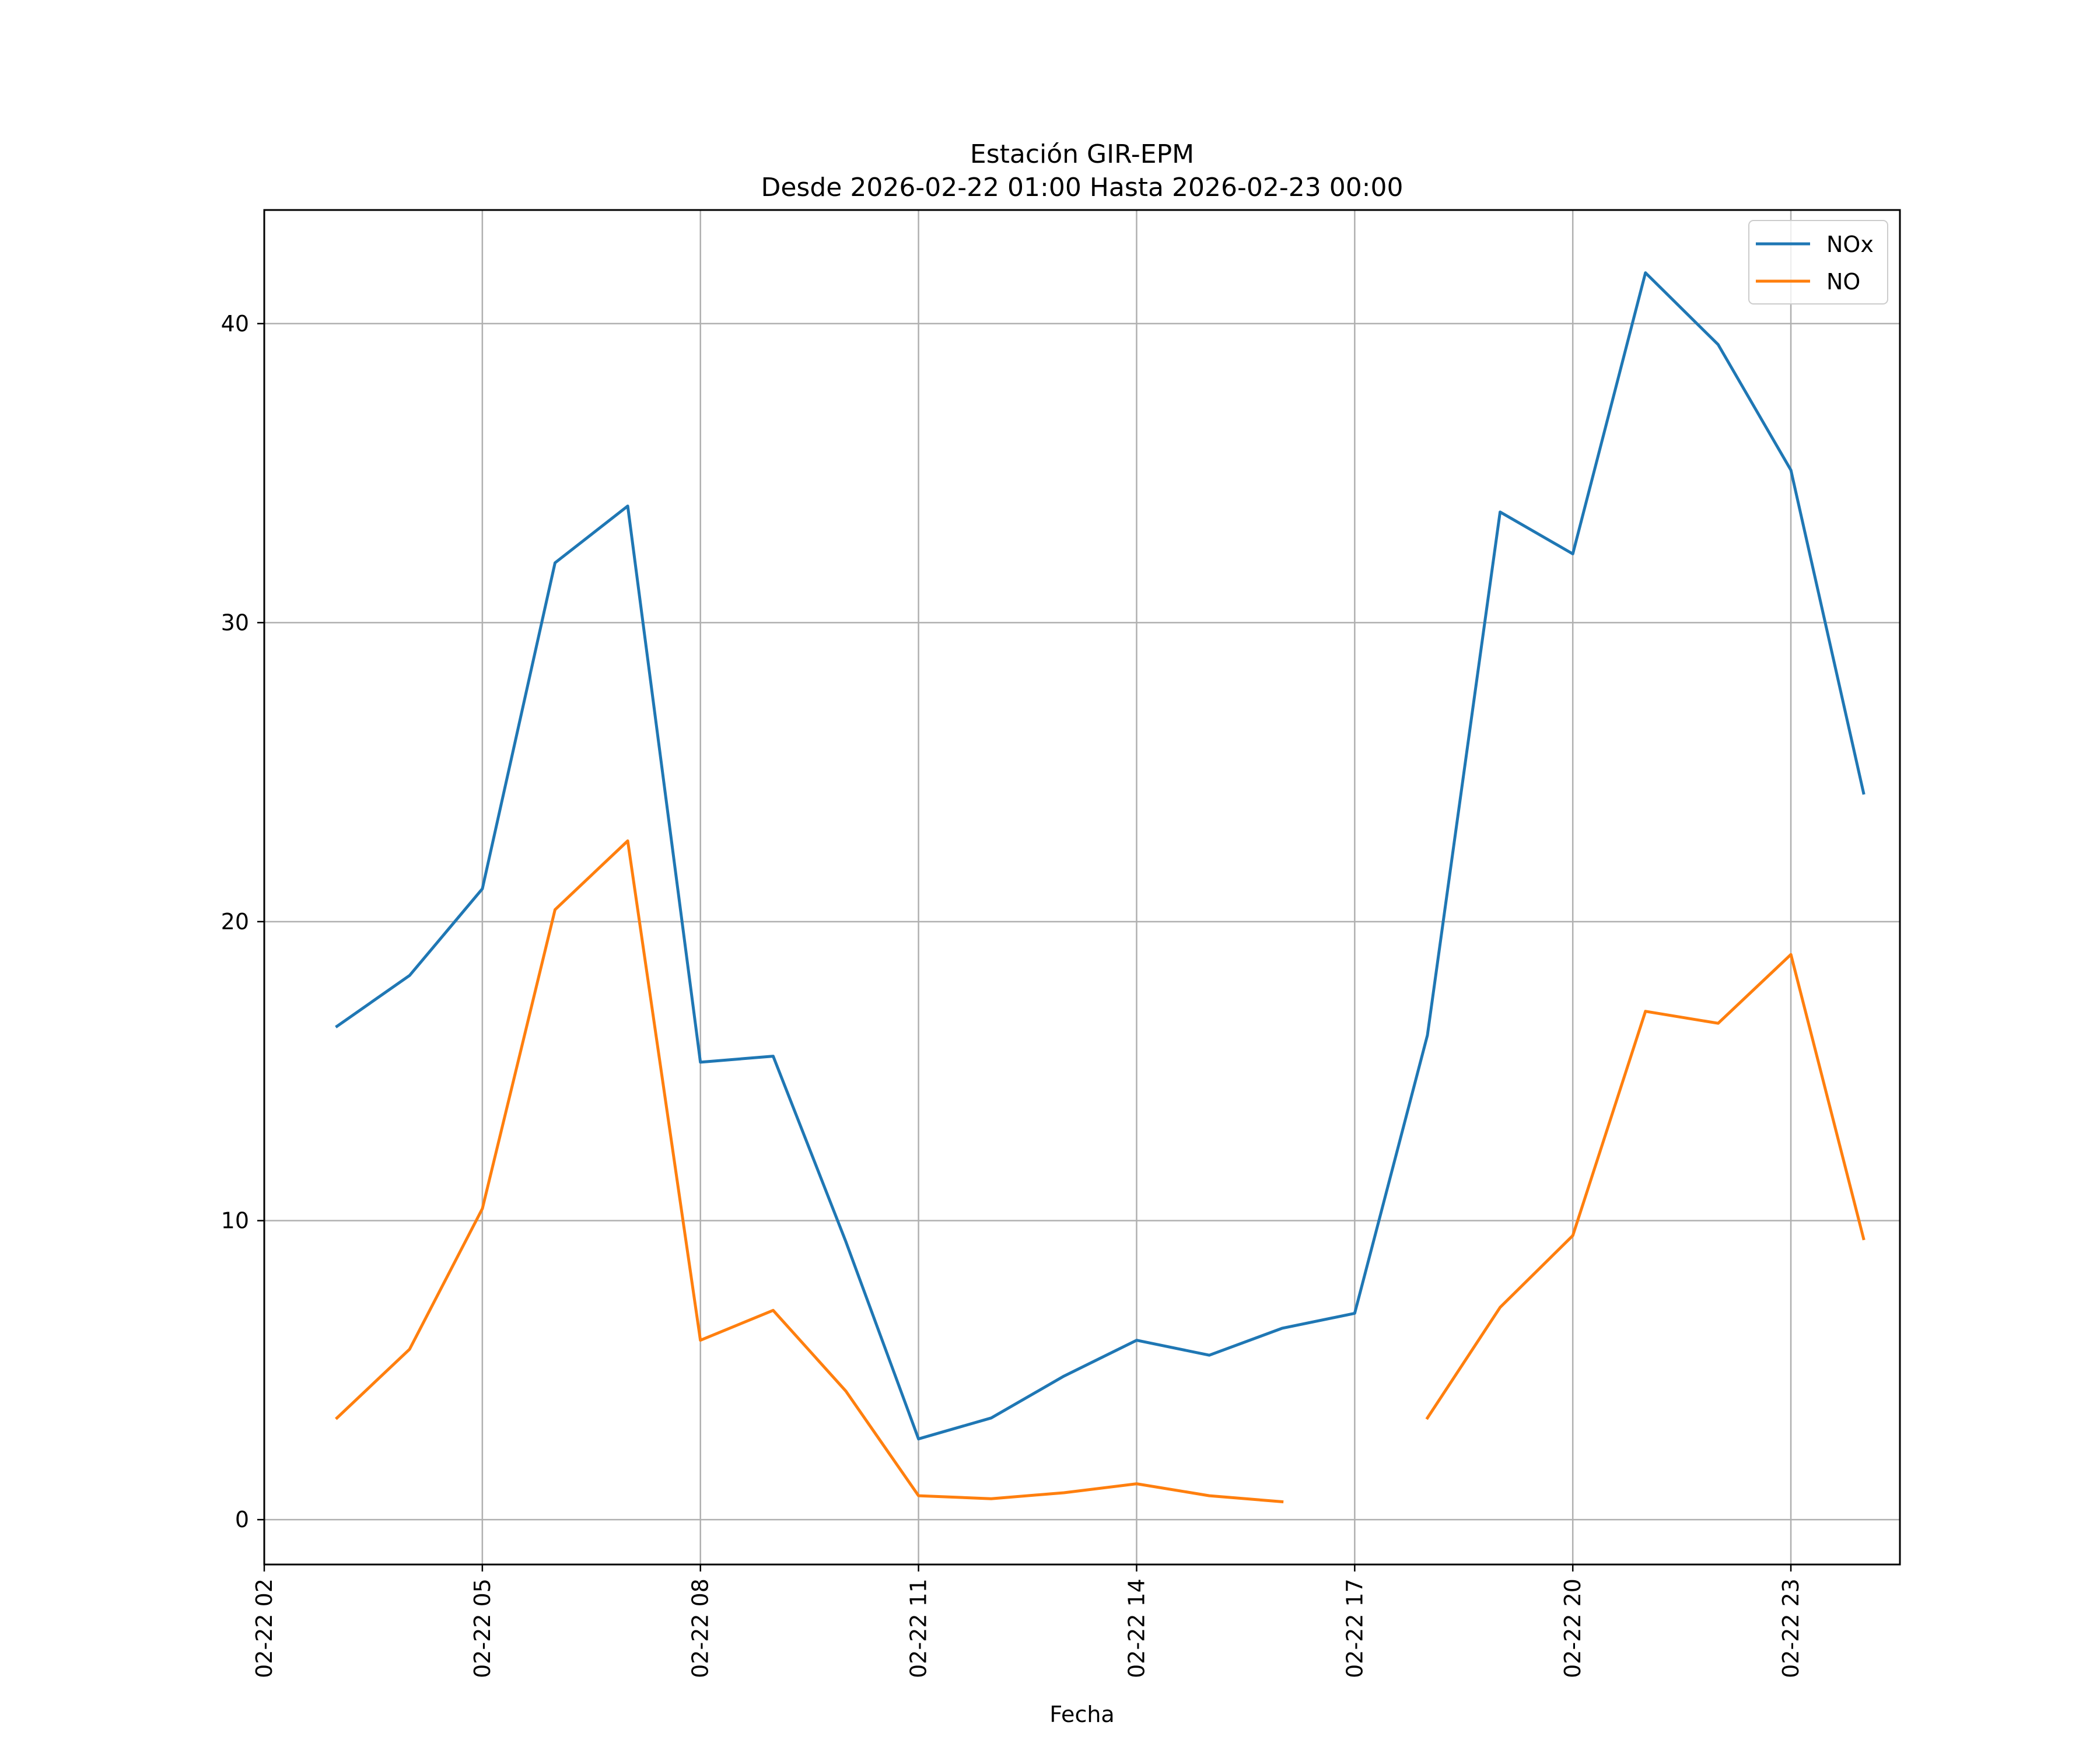  What do you see at coordinates (1136, 1628) in the screenshot?
I see `x-tick-label: 02-22 14` at bounding box center [1136, 1628].